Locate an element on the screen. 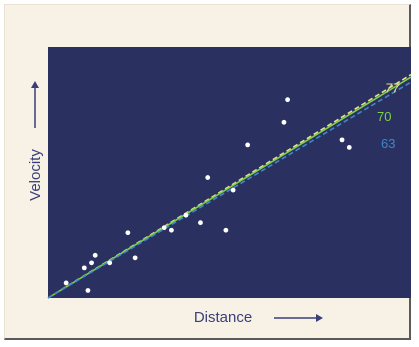 Image resolution: width=419 pixels, height=347 pixels. x-axis-label: Distance is located at coordinates (223, 317).